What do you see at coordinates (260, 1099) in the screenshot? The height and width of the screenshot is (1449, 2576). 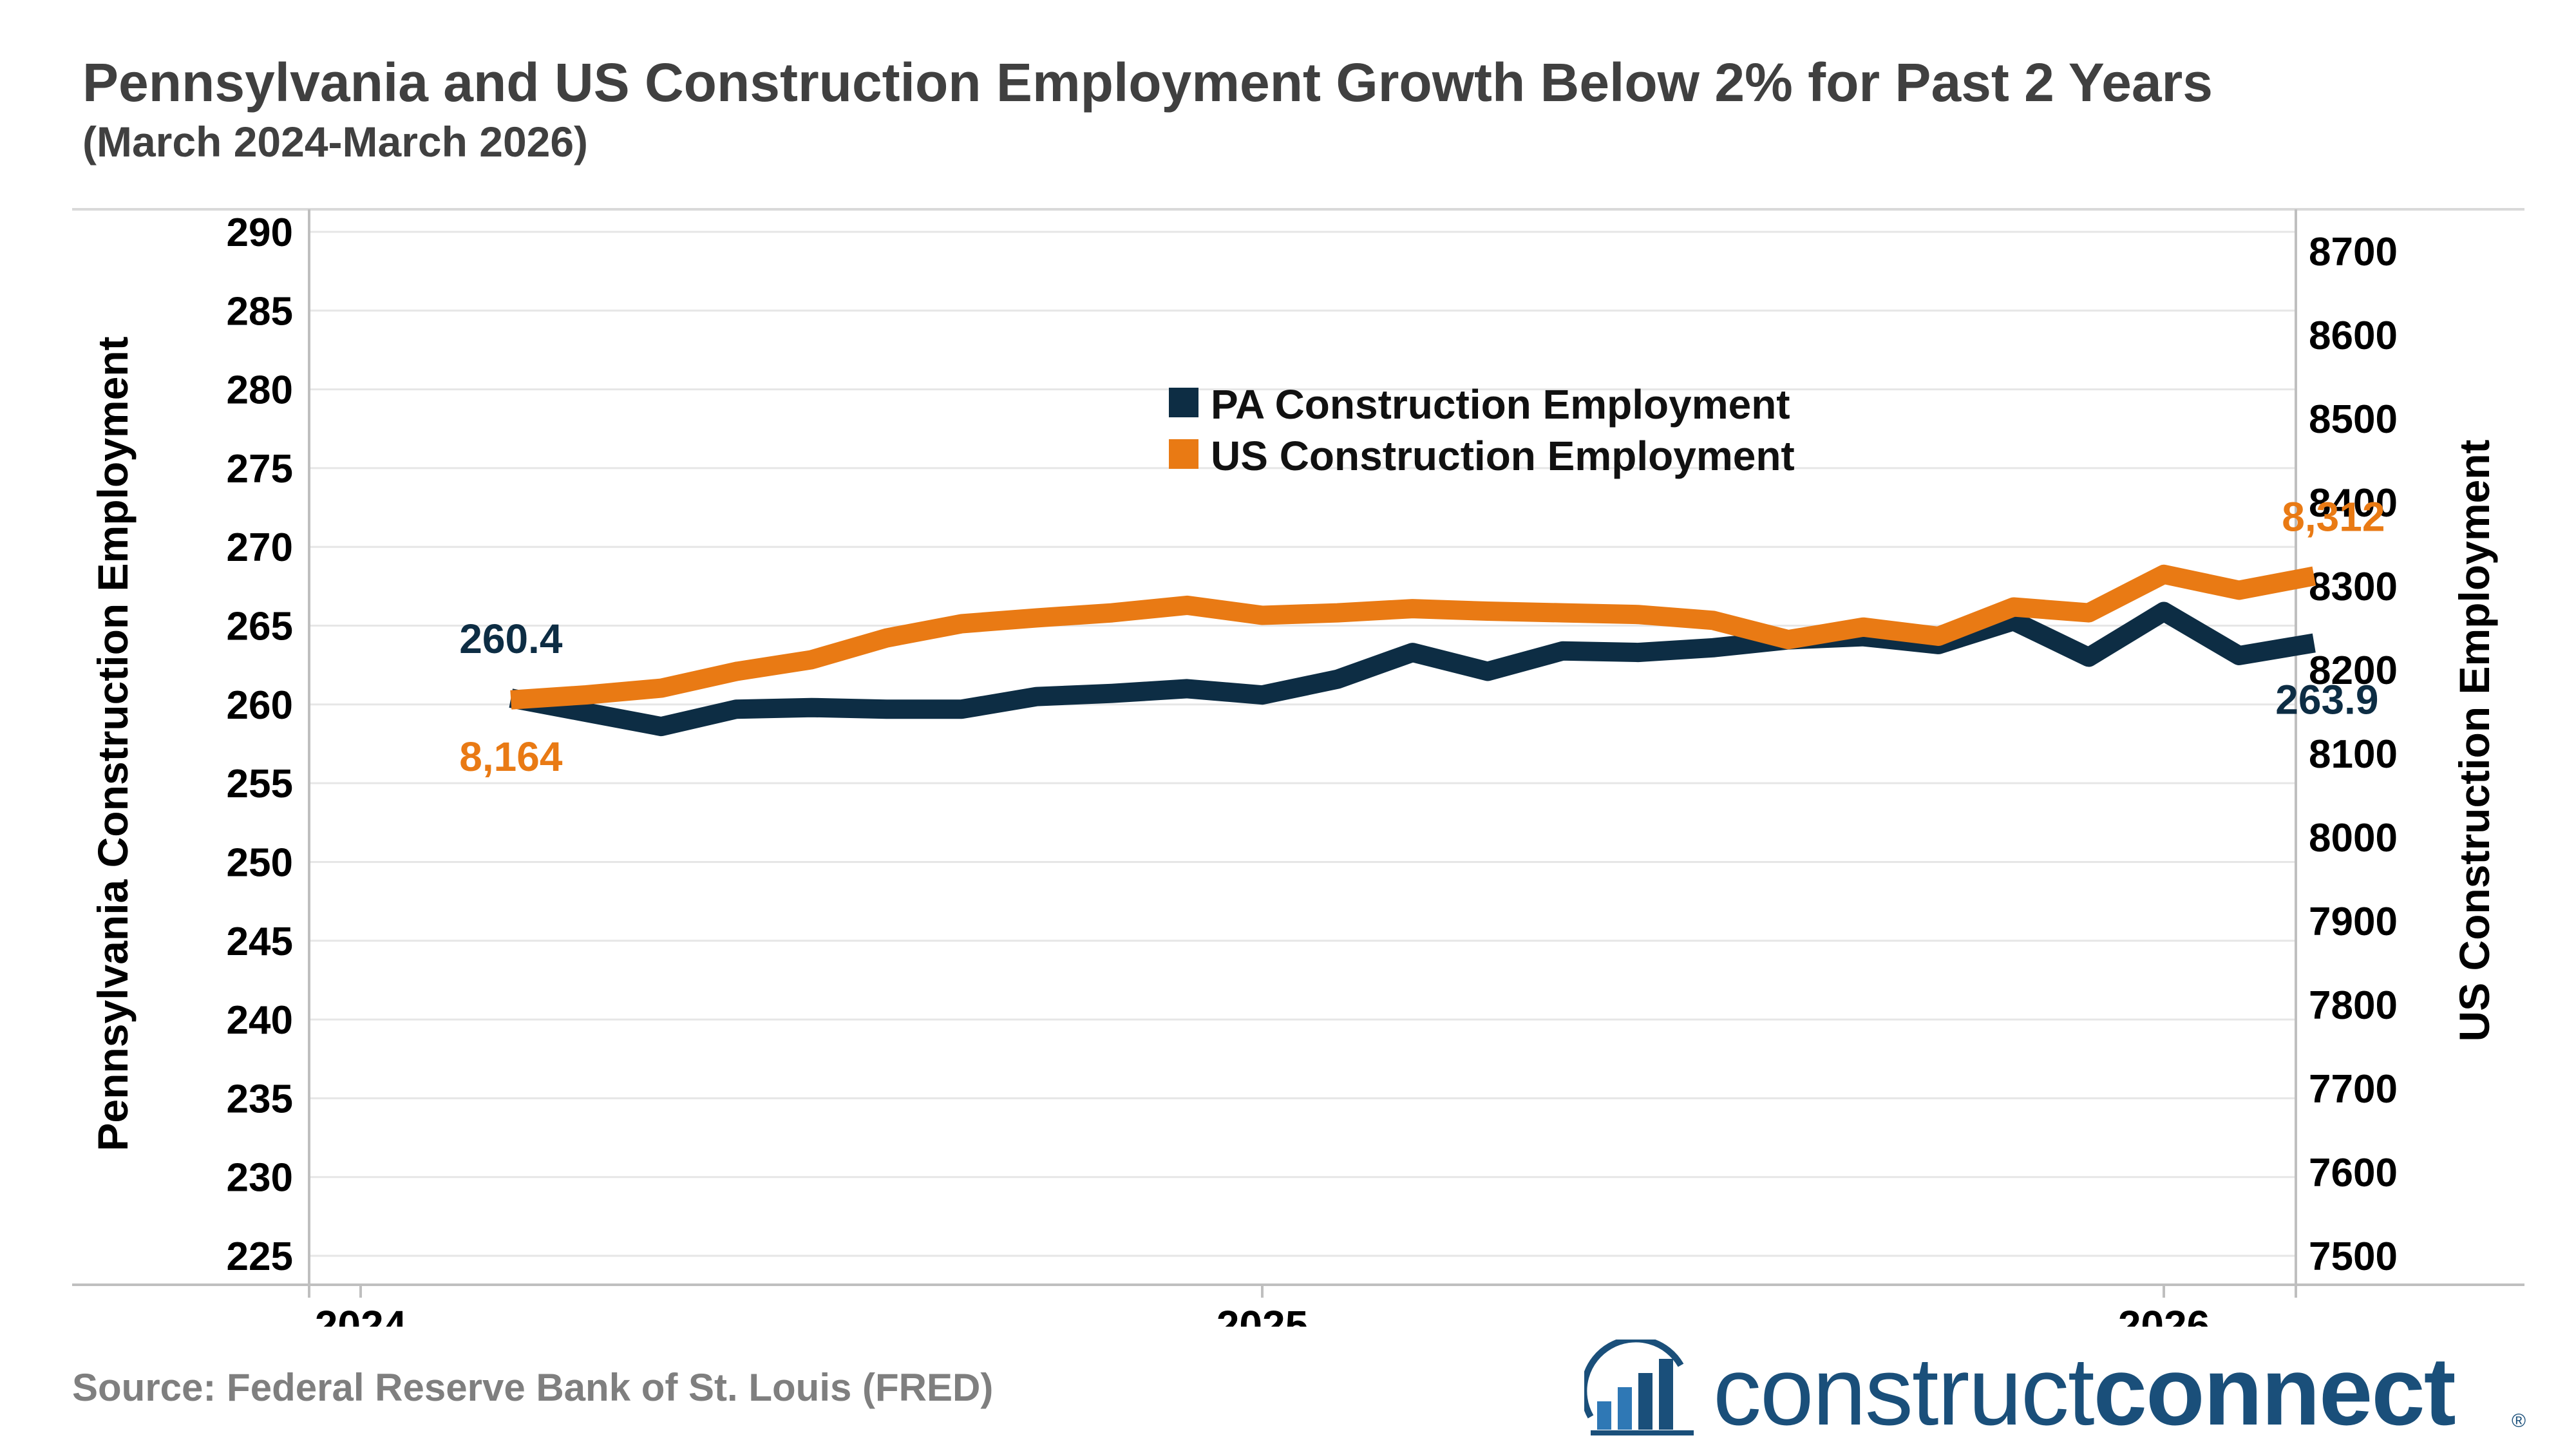 I see `y-left-tick-label: 235` at bounding box center [260, 1099].